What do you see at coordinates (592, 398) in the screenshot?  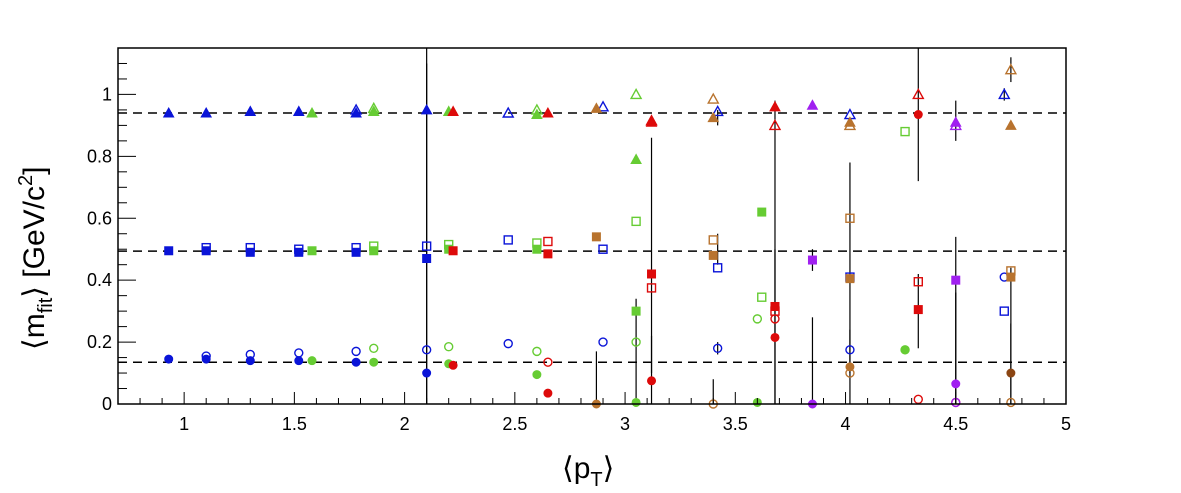 I see `x-axis-ticks` at bounding box center [592, 398].